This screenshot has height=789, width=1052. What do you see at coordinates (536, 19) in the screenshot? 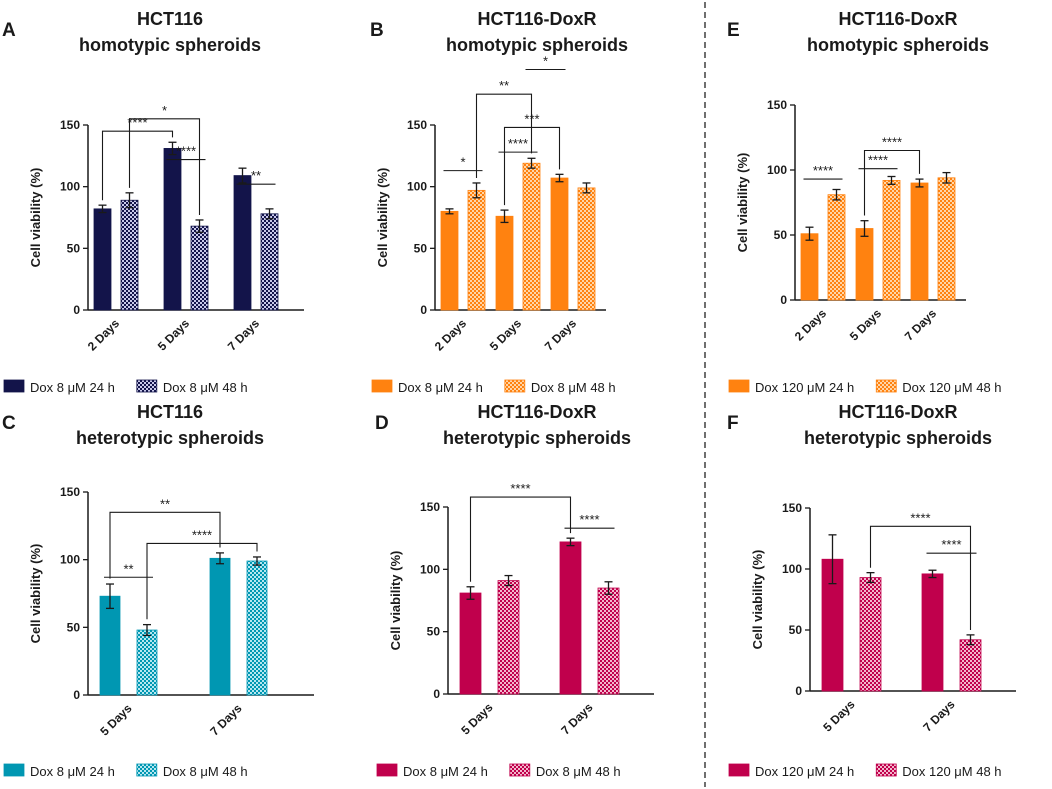
I see `panel-title-B: HCT116-DoxR` at bounding box center [536, 19].